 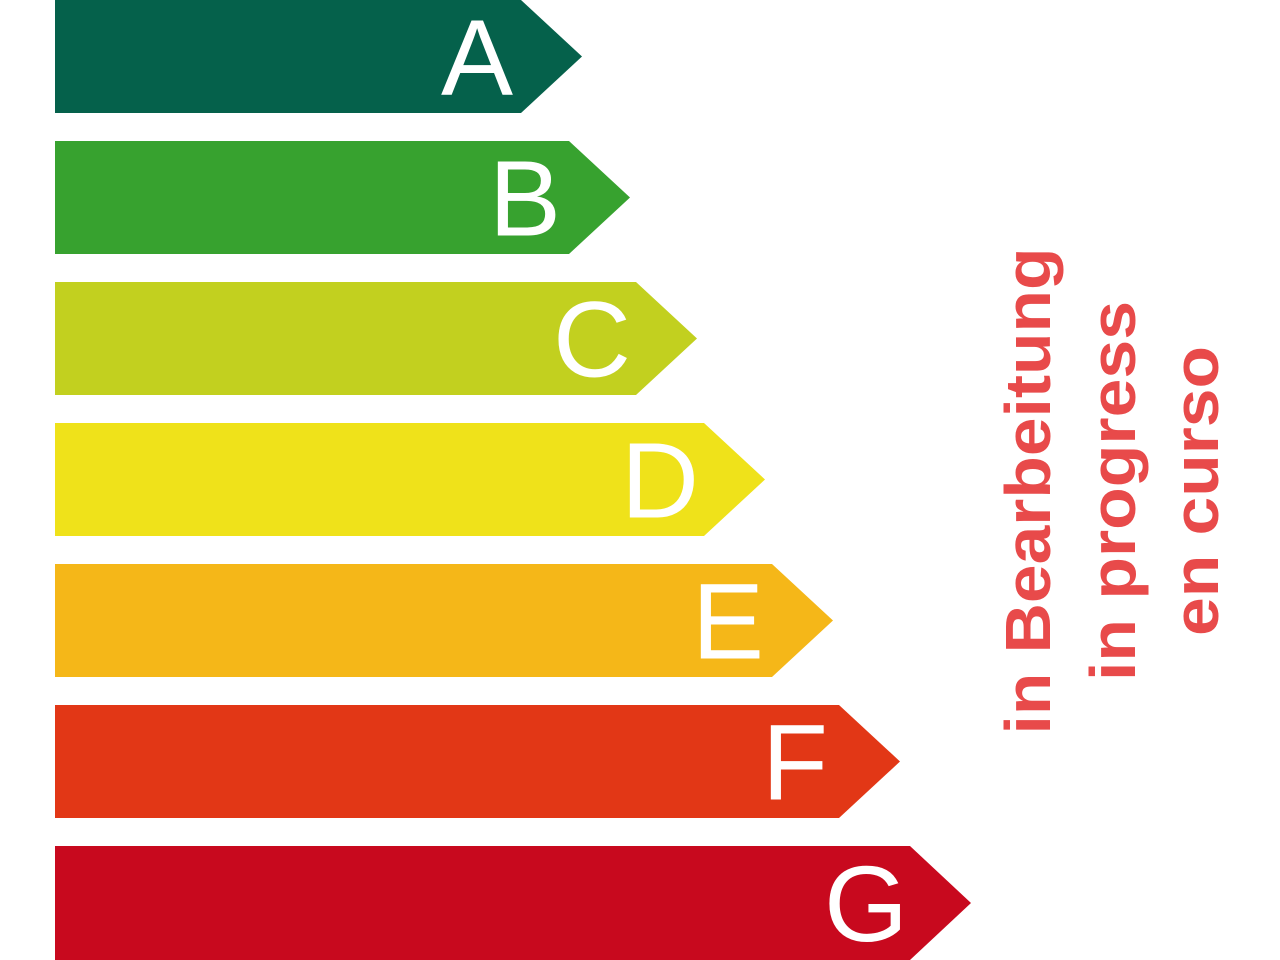 I want to click on energy-class-d-arrow: D, so click(x=410, y=480).